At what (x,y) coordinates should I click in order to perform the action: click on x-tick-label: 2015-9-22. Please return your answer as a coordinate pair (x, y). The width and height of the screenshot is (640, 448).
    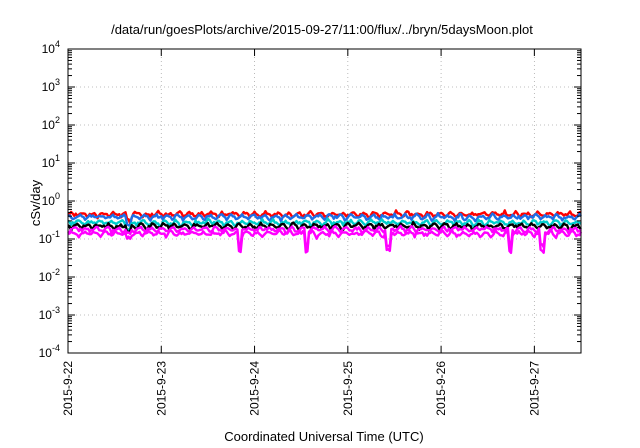
    Looking at the image, I should click on (68, 388).